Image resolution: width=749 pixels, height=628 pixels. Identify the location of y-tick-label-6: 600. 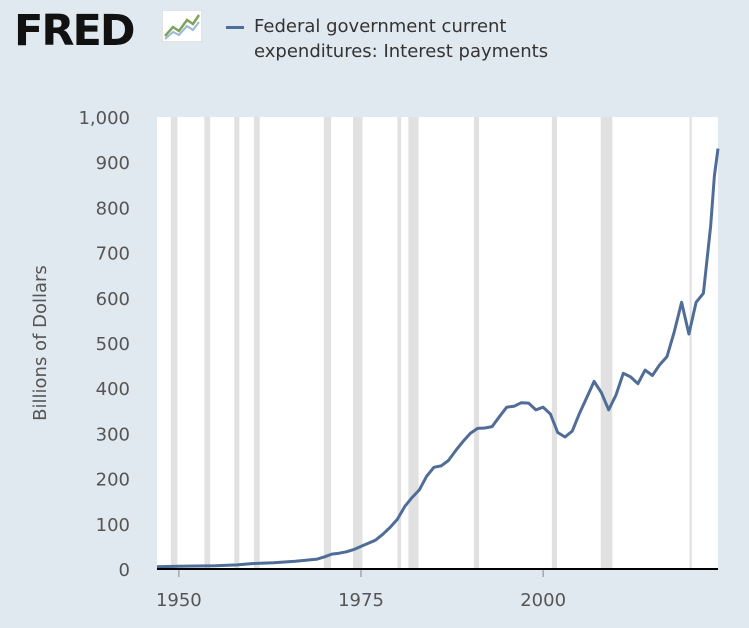
(113, 299).